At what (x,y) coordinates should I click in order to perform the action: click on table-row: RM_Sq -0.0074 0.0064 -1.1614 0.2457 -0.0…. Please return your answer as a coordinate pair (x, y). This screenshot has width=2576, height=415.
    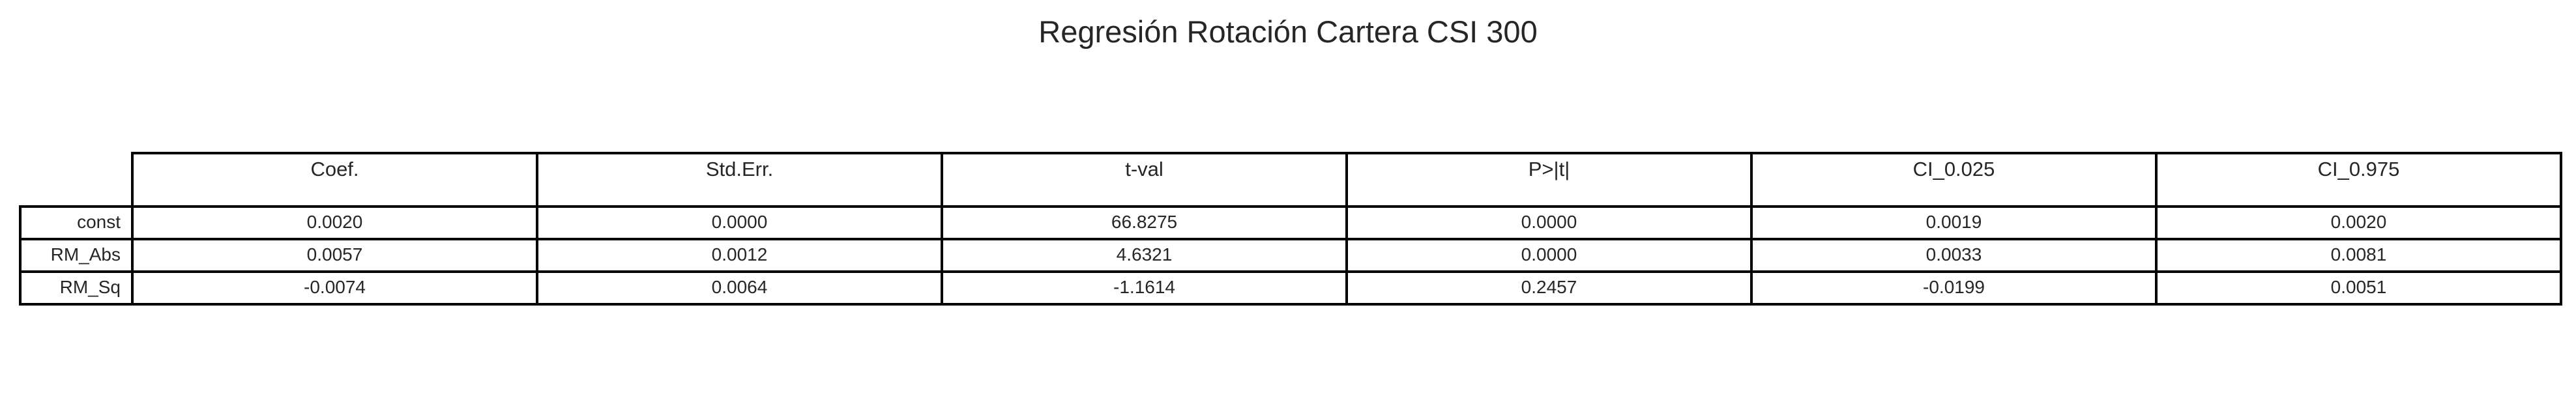
    Looking at the image, I should click on (1290, 288).